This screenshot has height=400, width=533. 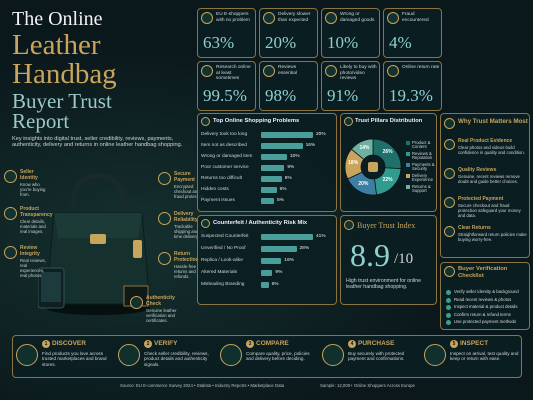 What do you see at coordinates (482, 314) in the screenshot?
I see `checklist-item: Confirm return & refund terms` at bounding box center [482, 314].